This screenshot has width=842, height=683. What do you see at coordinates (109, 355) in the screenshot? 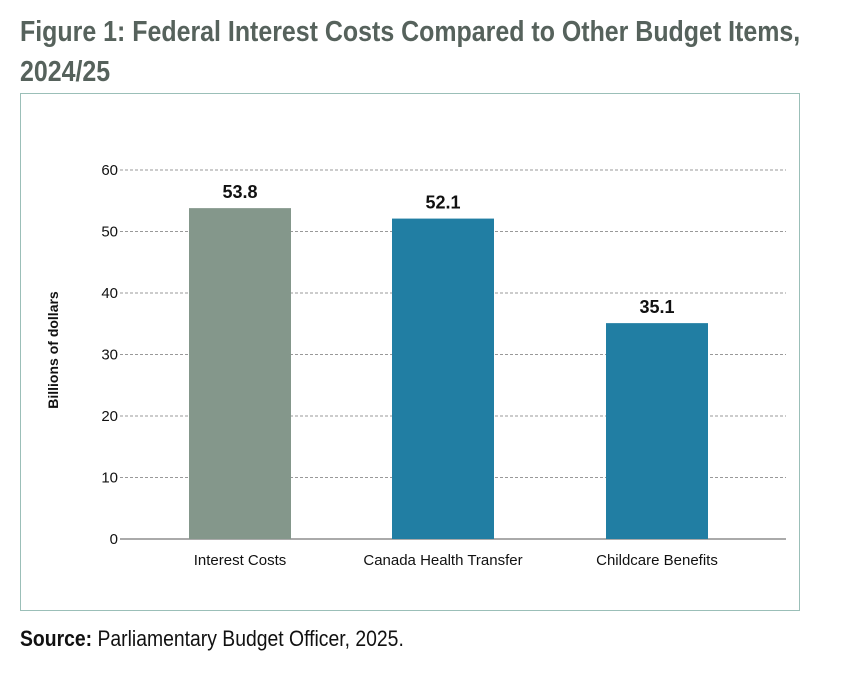
I see `y-tick-label: 30` at bounding box center [109, 355].